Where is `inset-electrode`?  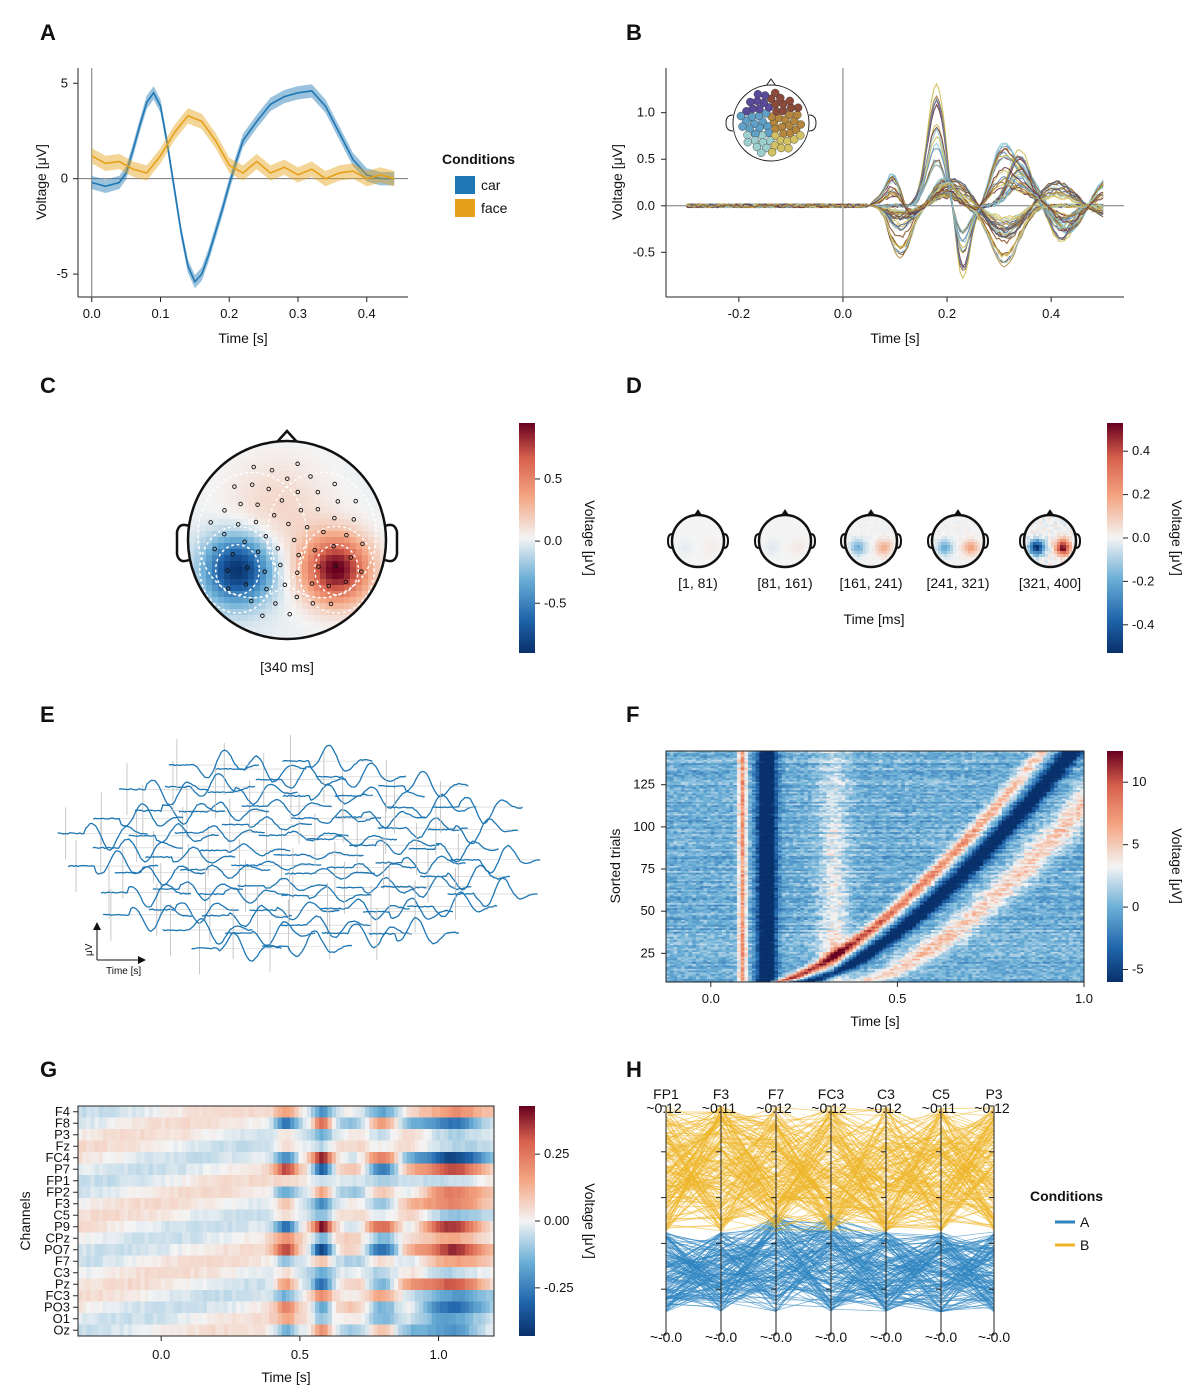
inset-electrode is located at coordinates (791, 108).